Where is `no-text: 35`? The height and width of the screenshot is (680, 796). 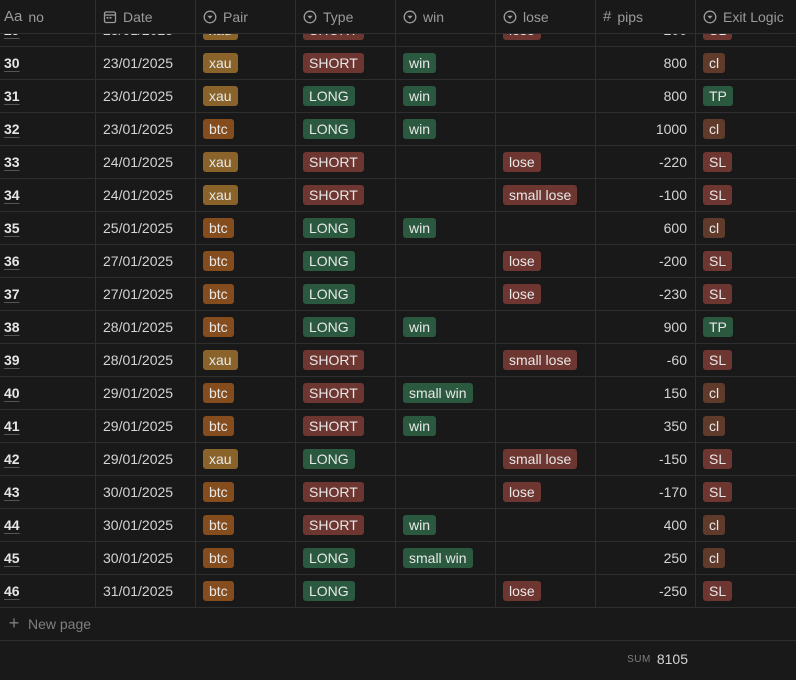 no-text: 35 is located at coordinates (12, 228).